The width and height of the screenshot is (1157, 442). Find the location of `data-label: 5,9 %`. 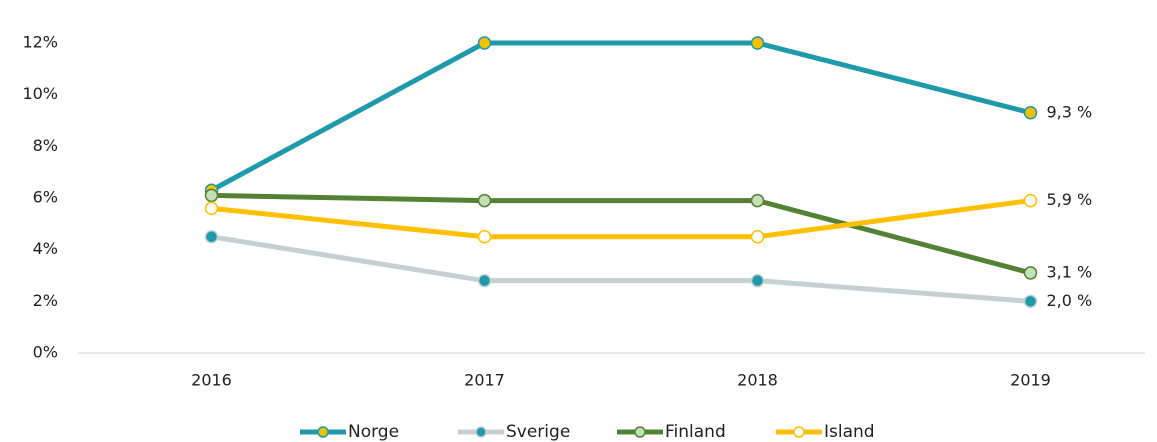

data-label: 5,9 % is located at coordinates (1070, 199).